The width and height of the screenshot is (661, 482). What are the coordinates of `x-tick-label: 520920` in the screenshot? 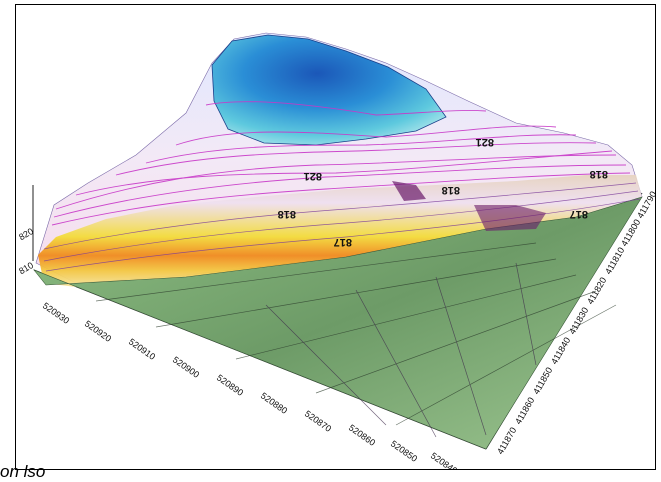 It's located at (98, 330).